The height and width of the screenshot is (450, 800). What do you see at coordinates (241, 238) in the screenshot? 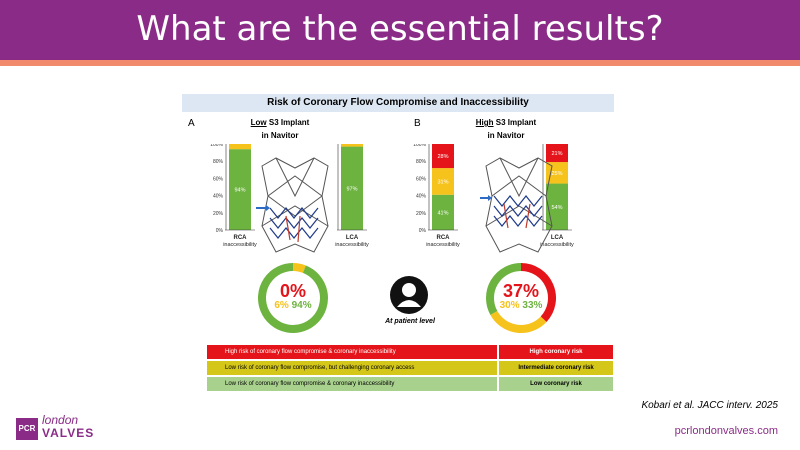
I see `panel-a-category-label-0: RCA` at bounding box center [241, 238].